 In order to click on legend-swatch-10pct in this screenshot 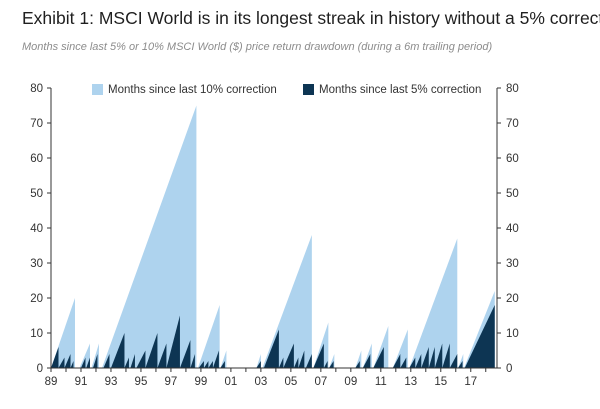, I will do `click(97, 89)`.